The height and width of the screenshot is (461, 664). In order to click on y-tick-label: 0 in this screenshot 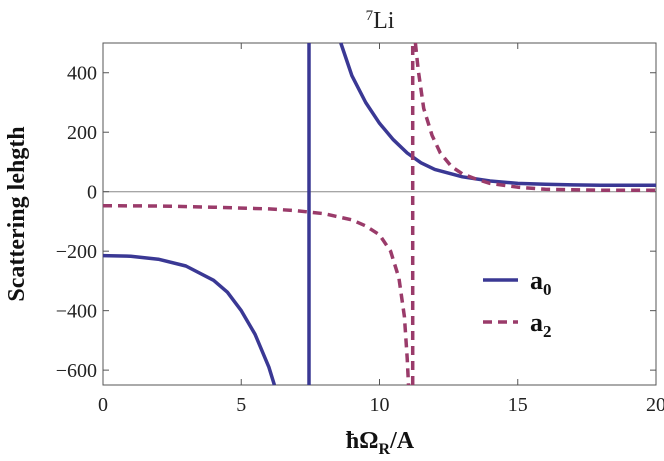, I will do `click(92, 193)`.